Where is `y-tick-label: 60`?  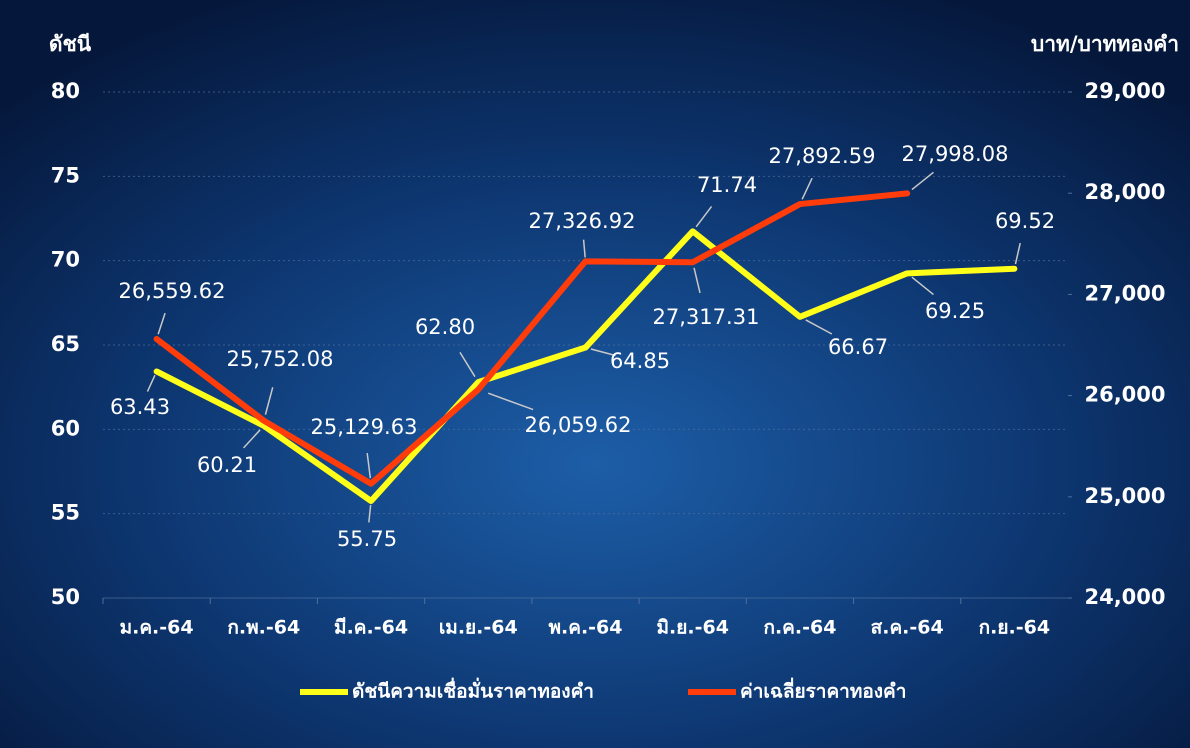
y-tick-label: 60 is located at coordinates (65, 428).